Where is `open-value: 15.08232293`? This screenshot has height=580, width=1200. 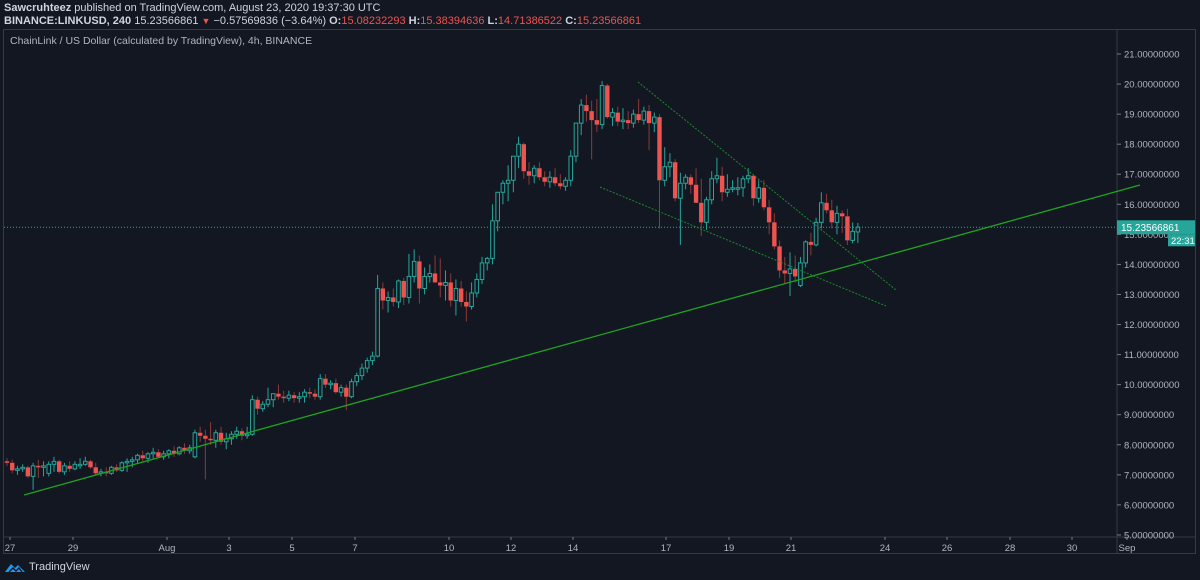 open-value: 15.08232293 is located at coordinates (373, 21).